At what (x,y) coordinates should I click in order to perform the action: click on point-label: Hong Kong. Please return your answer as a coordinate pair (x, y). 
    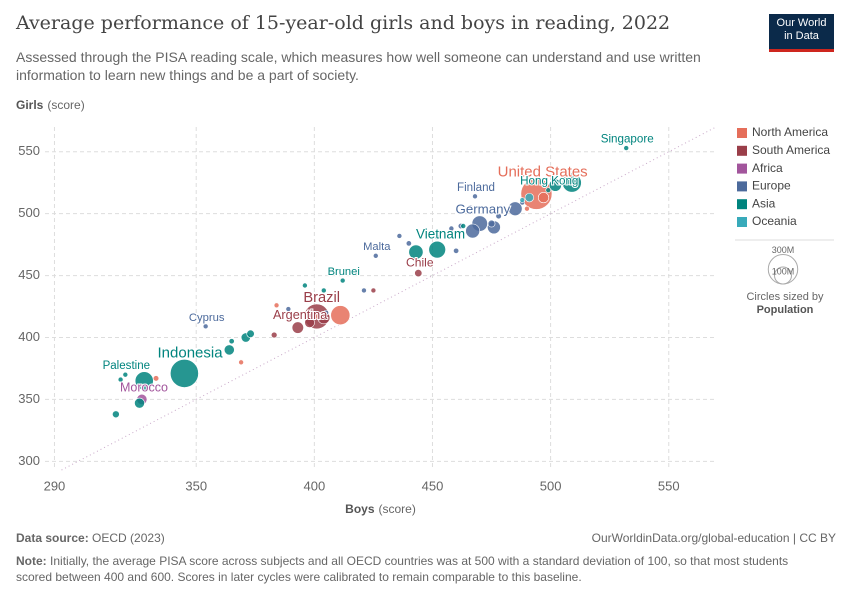
    Looking at the image, I should click on (549, 181).